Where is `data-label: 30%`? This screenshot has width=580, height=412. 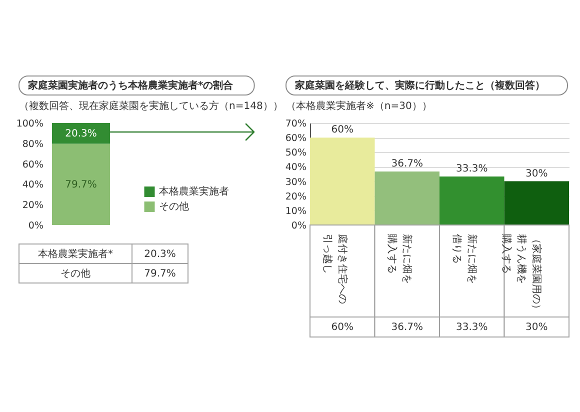
data-label: 30% is located at coordinates (537, 327).